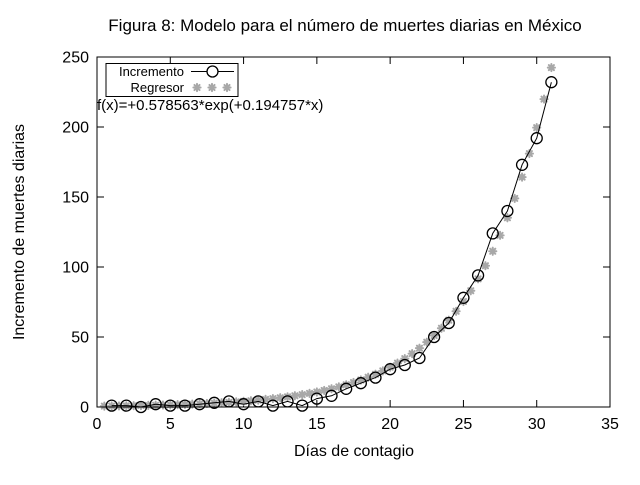 The height and width of the screenshot is (485, 640). I want to click on legend-asterisk-icons, so click(212, 87).